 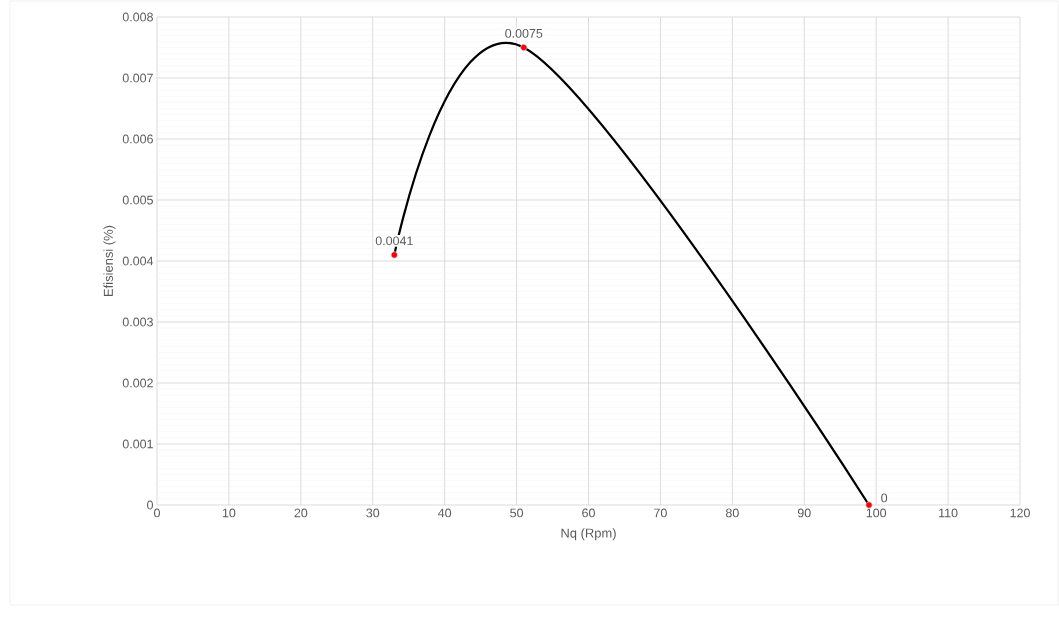 I want to click on data-label: 0.0041, so click(x=394, y=241).